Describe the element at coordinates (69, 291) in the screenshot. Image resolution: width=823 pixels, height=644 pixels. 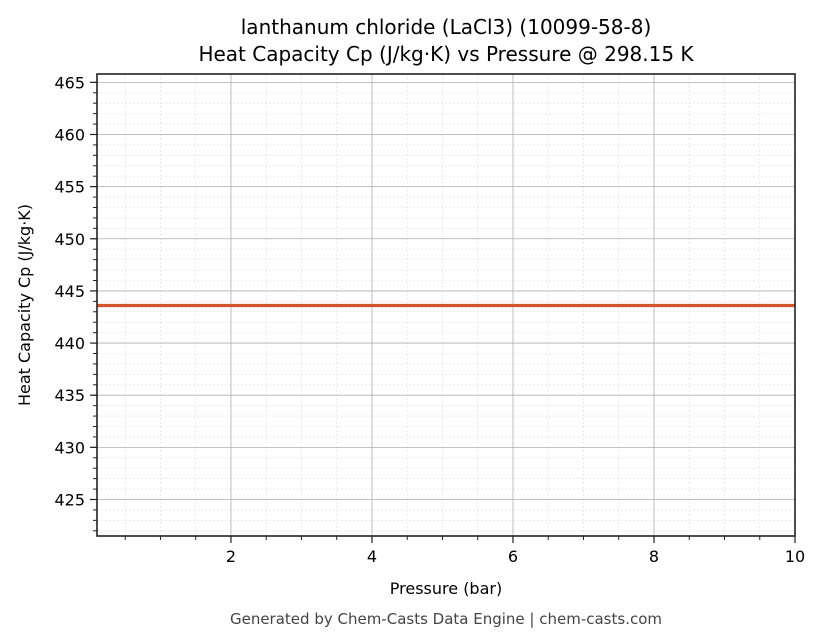
I see `y-tick-label: 445` at that location.